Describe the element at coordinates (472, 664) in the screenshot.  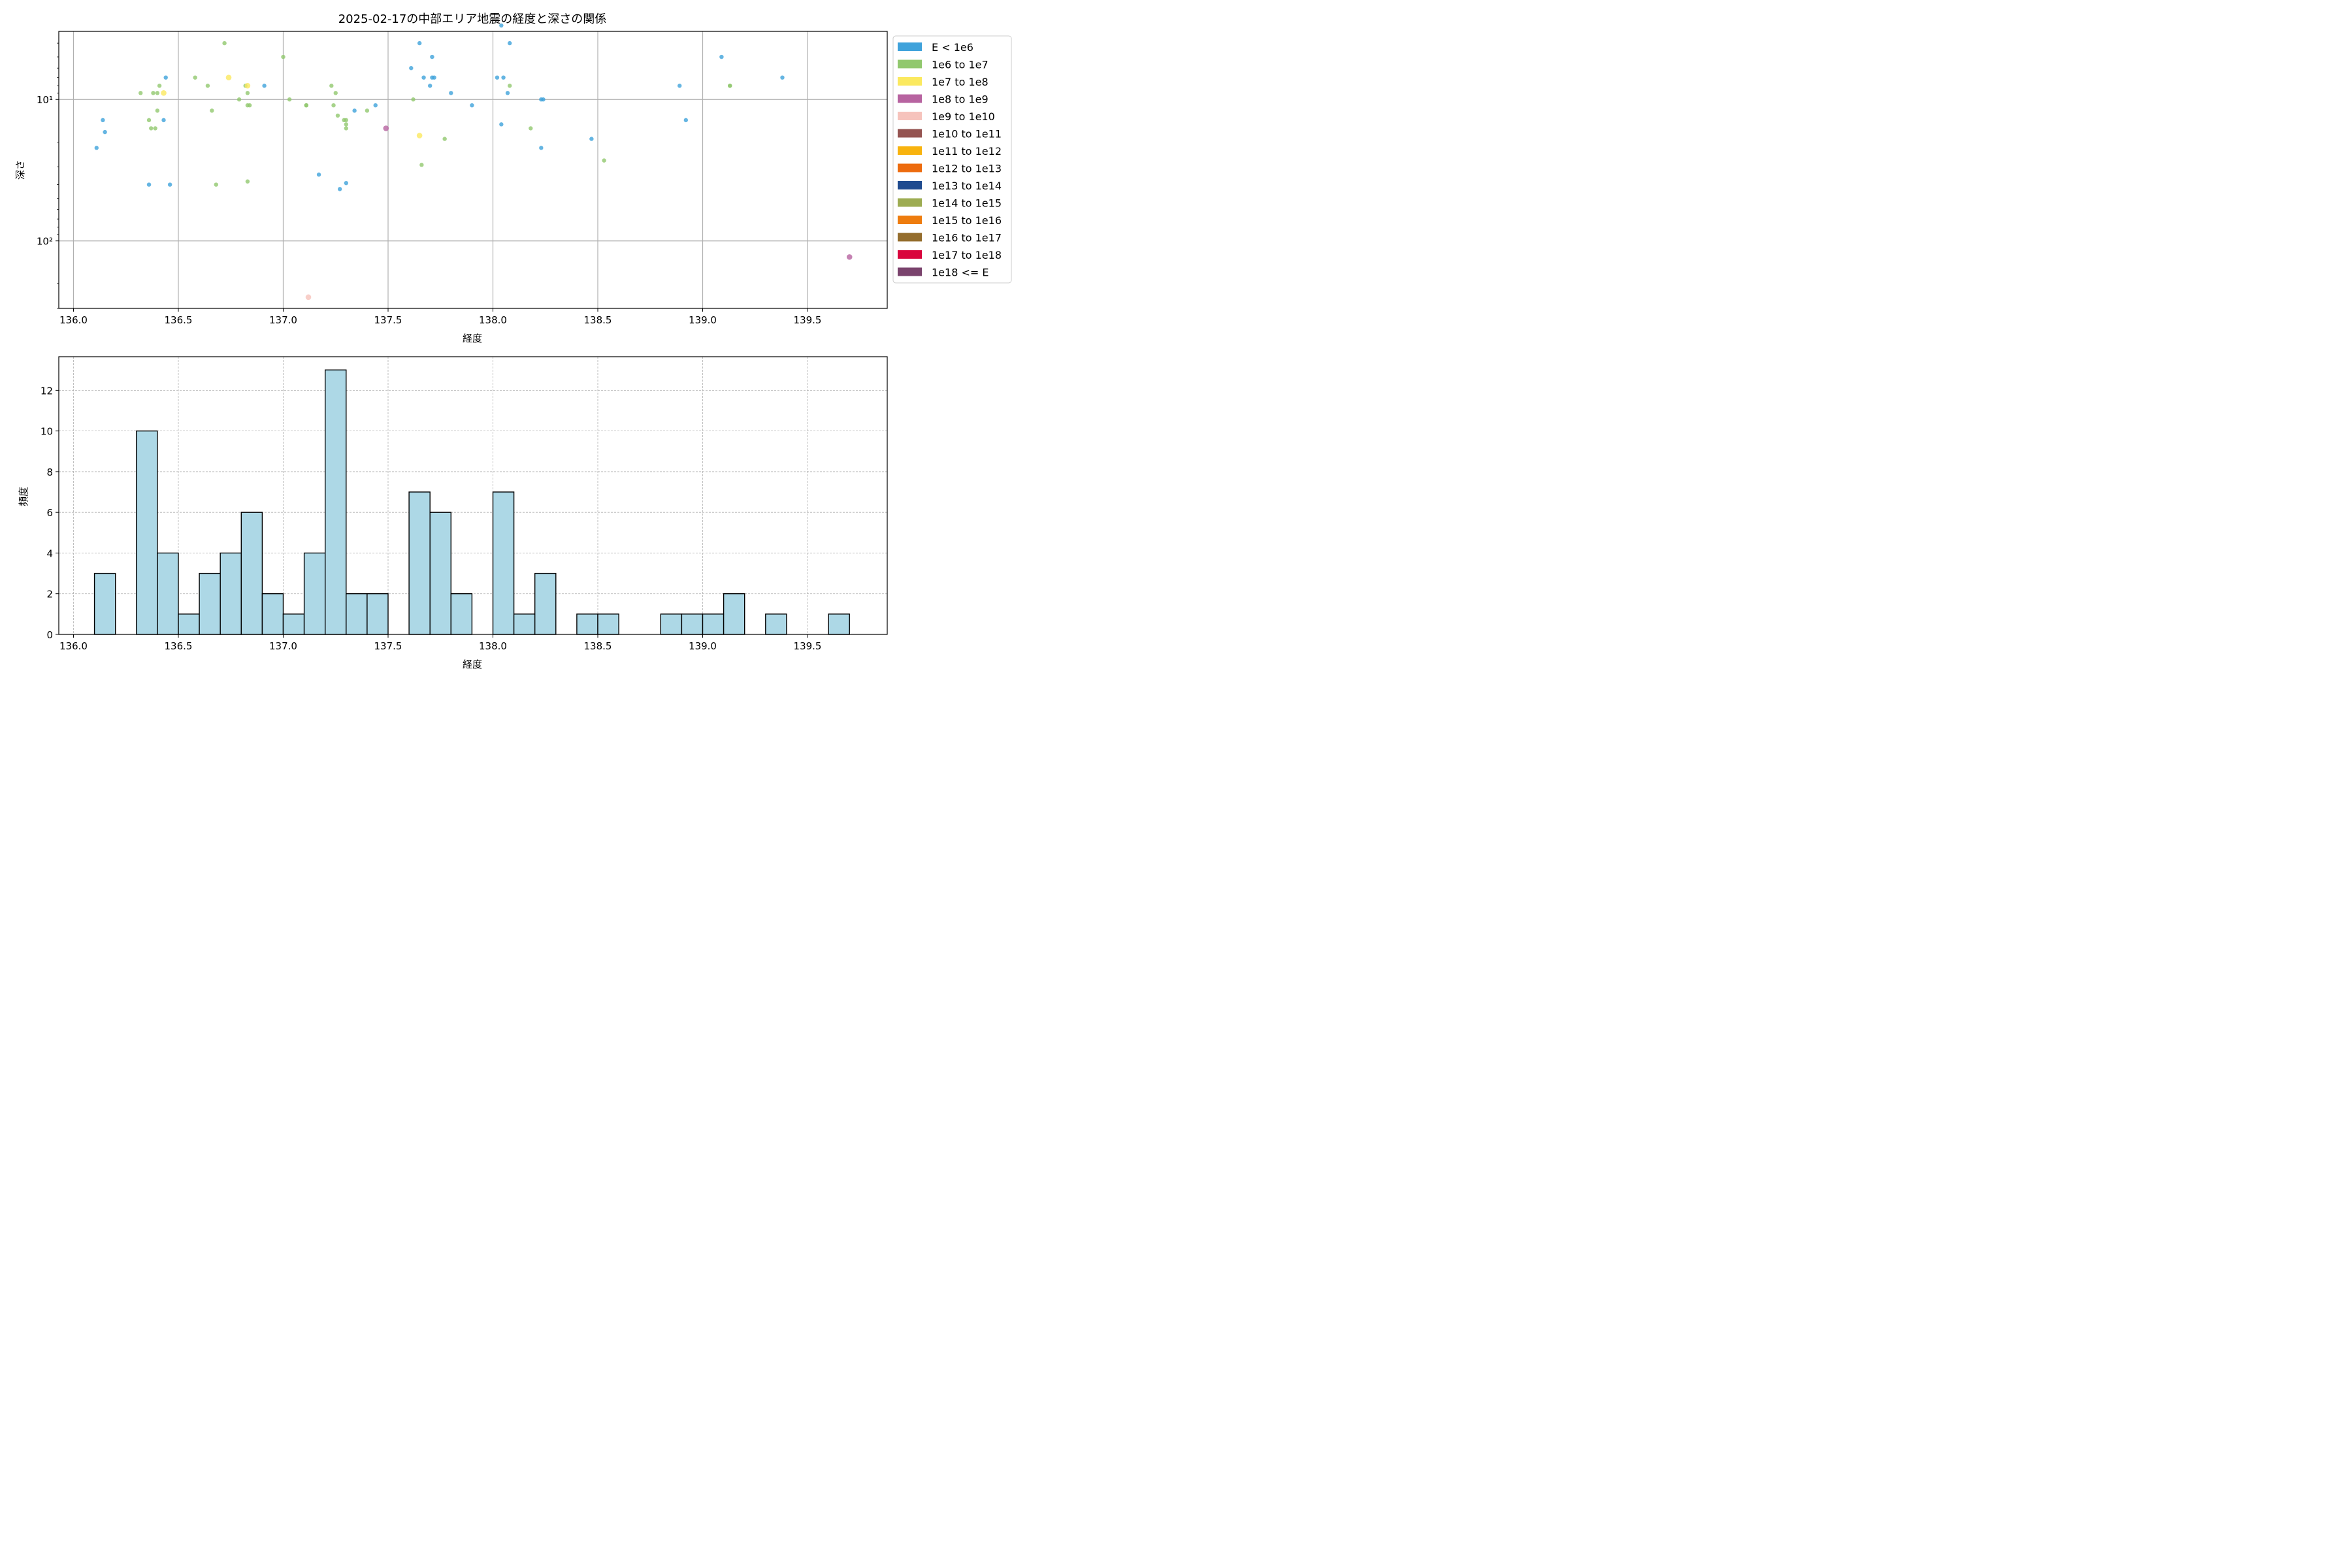
I see `histogram-x-axis-label: 経度` at that location.